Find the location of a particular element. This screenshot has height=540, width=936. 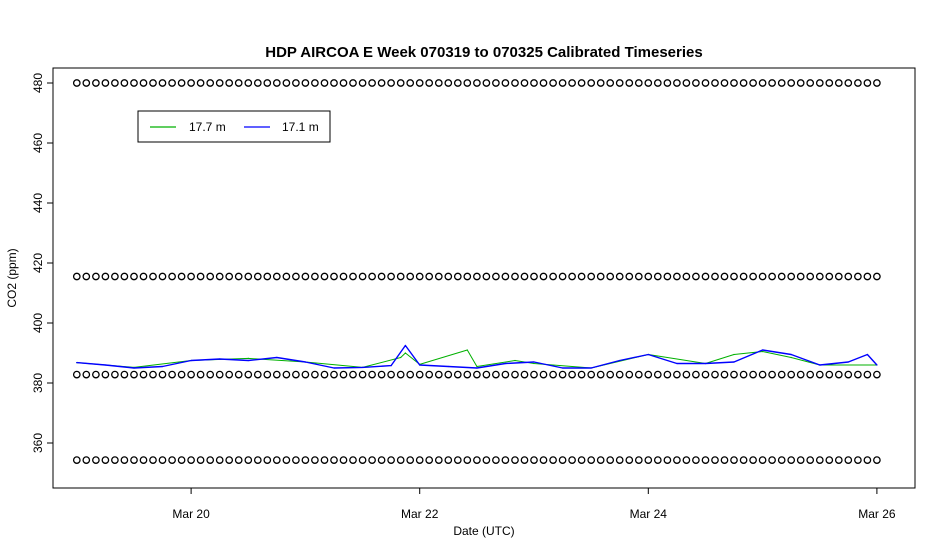

x-tick-label: Mar 24 is located at coordinates (649, 514).